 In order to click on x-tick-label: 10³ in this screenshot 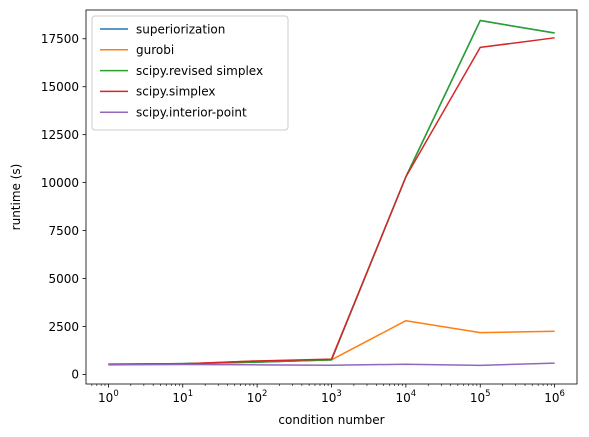, I will do `click(331, 397)`.